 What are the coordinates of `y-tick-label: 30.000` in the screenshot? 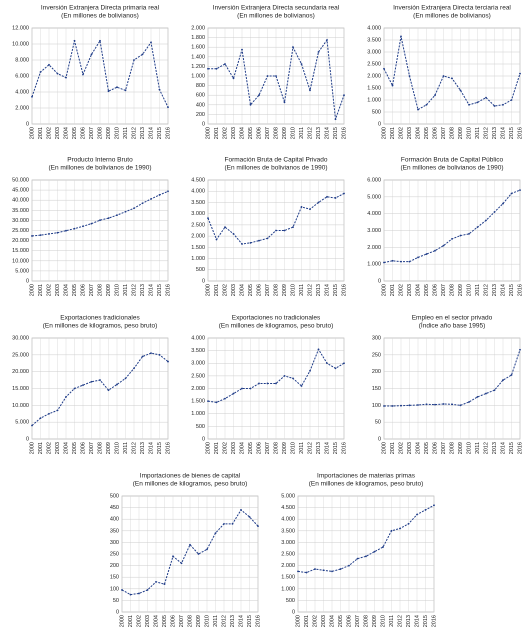 It's located at (20, 221).